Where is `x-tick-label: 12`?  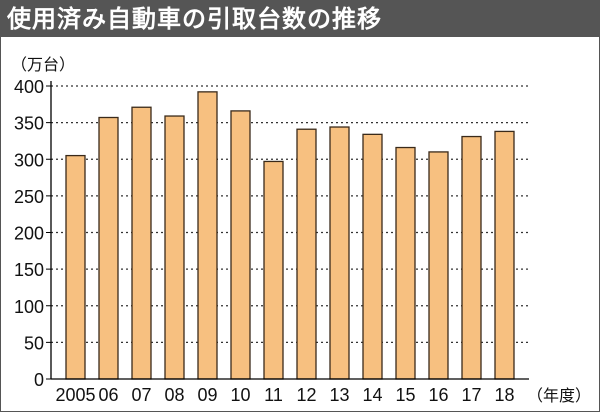 x-tick-label: 12 is located at coordinates (306, 395).